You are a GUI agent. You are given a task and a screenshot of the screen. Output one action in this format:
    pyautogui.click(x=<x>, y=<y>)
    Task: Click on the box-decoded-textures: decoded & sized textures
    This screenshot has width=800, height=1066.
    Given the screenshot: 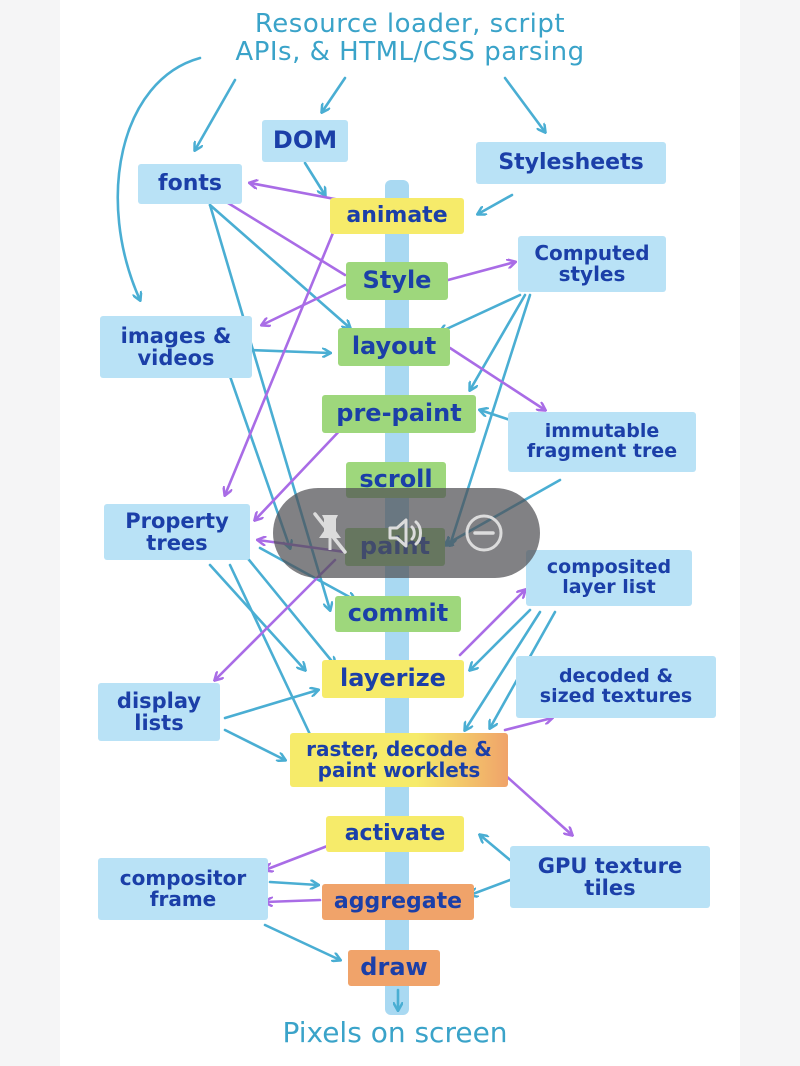 What is the action you would take?
    pyautogui.click(x=616, y=687)
    